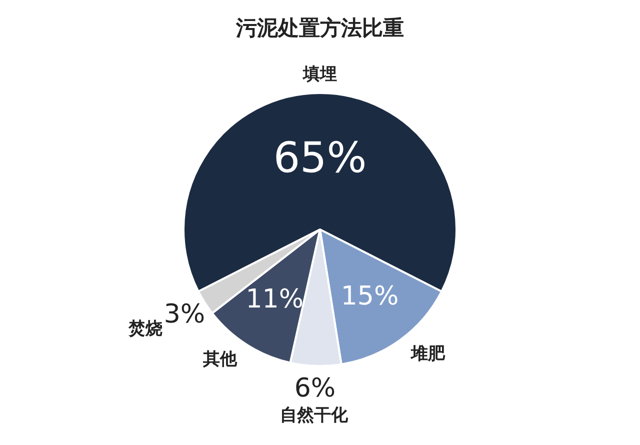 The image size is (640, 445). What do you see at coordinates (315, 415) in the screenshot?
I see `slice-label: 自然干化` at bounding box center [315, 415].